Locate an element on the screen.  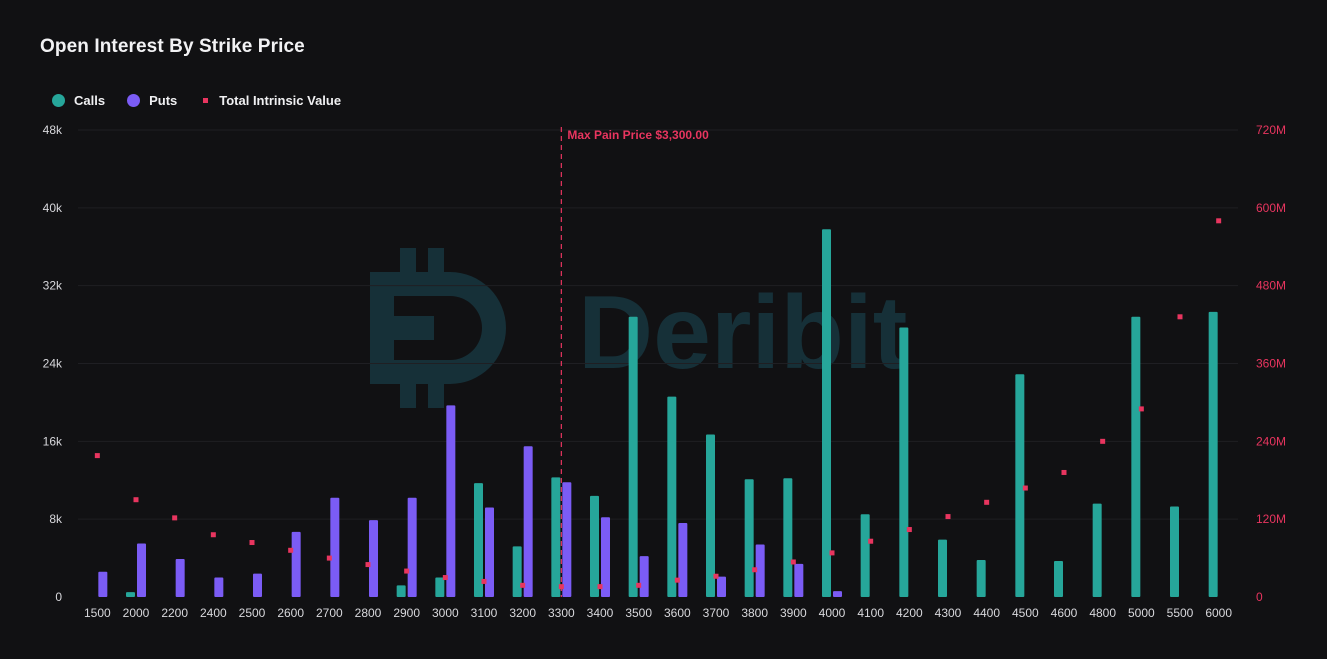
y-axis-right: 0 120M 240M 360M 480M 600M 720M is located at coordinates (1271, 363).